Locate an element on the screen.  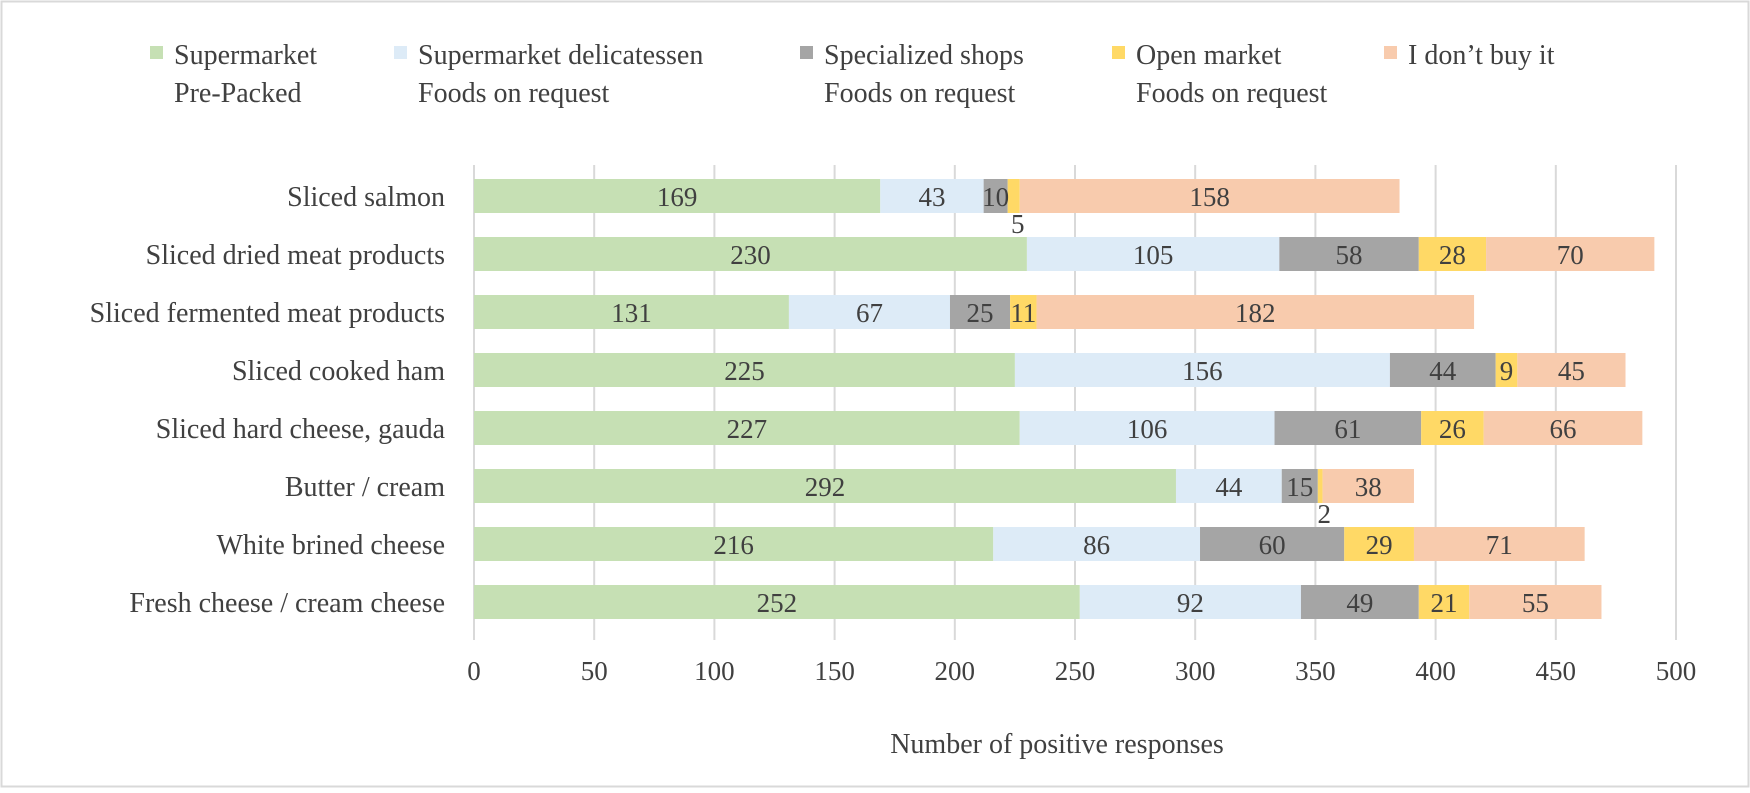
data-label: 216 is located at coordinates (733, 545).